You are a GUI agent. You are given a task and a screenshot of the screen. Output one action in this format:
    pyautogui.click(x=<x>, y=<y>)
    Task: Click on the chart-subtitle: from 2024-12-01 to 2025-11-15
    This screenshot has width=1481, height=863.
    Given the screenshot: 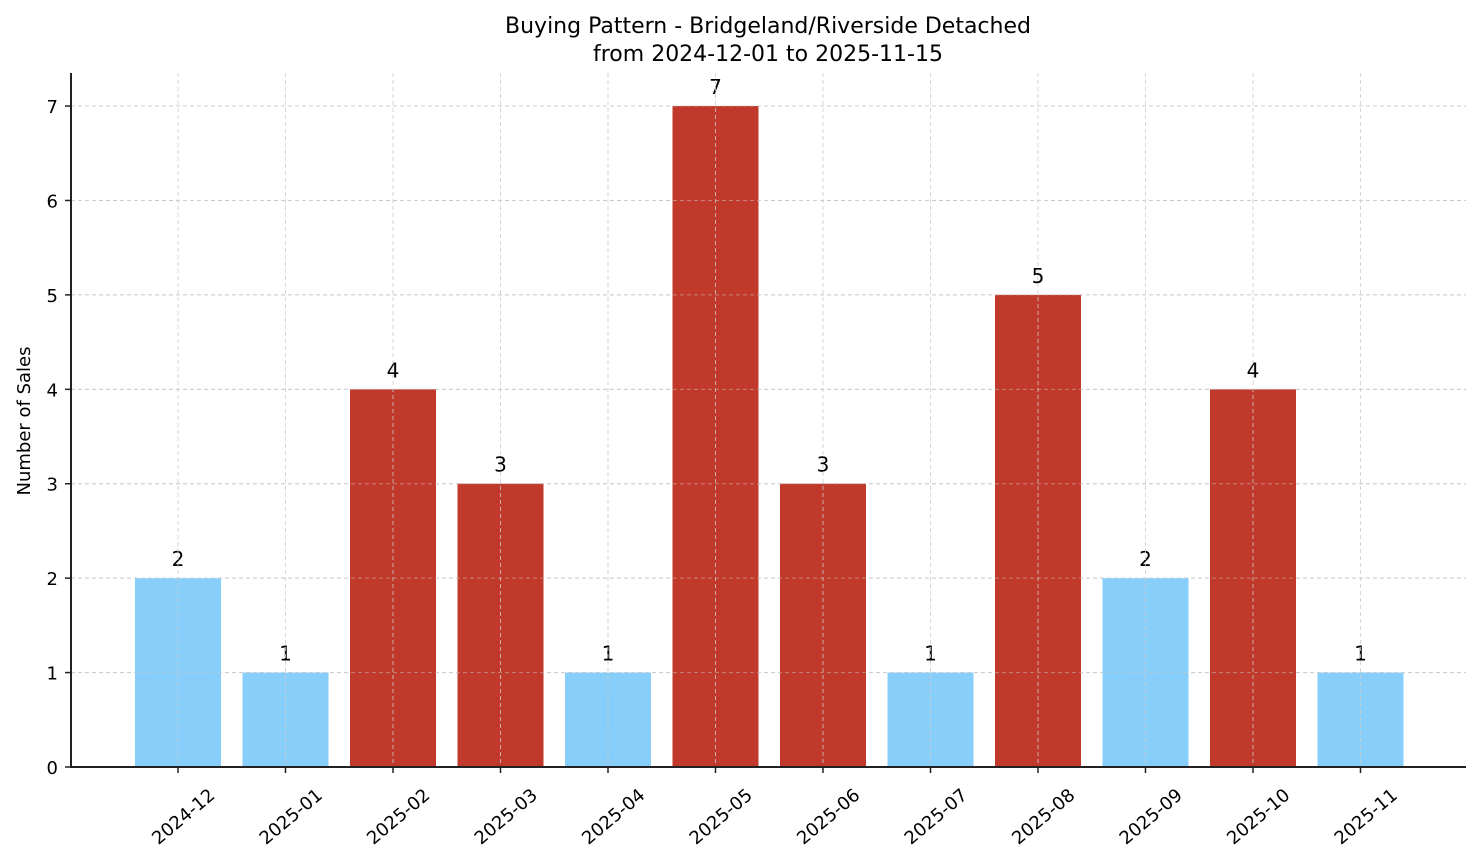 What is the action you would take?
    pyautogui.click(x=768, y=54)
    